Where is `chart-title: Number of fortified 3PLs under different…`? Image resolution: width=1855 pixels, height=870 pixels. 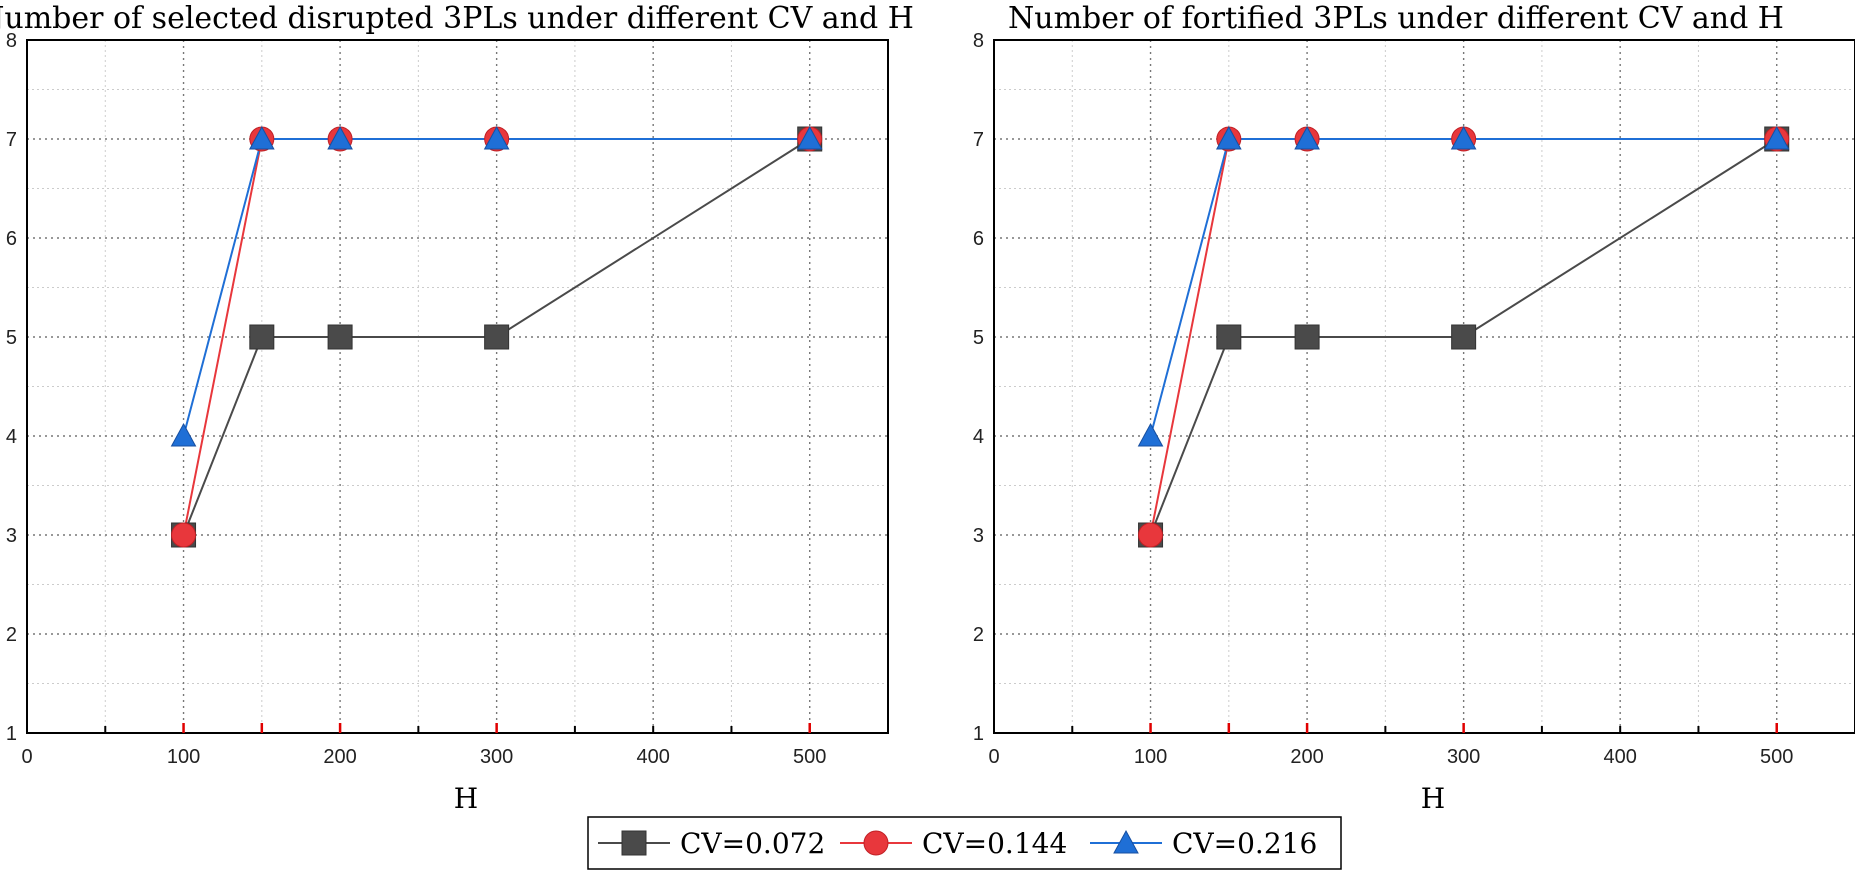
chart-title: Number of fortified 3PLs under different… is located at coordinates (1396, 18).